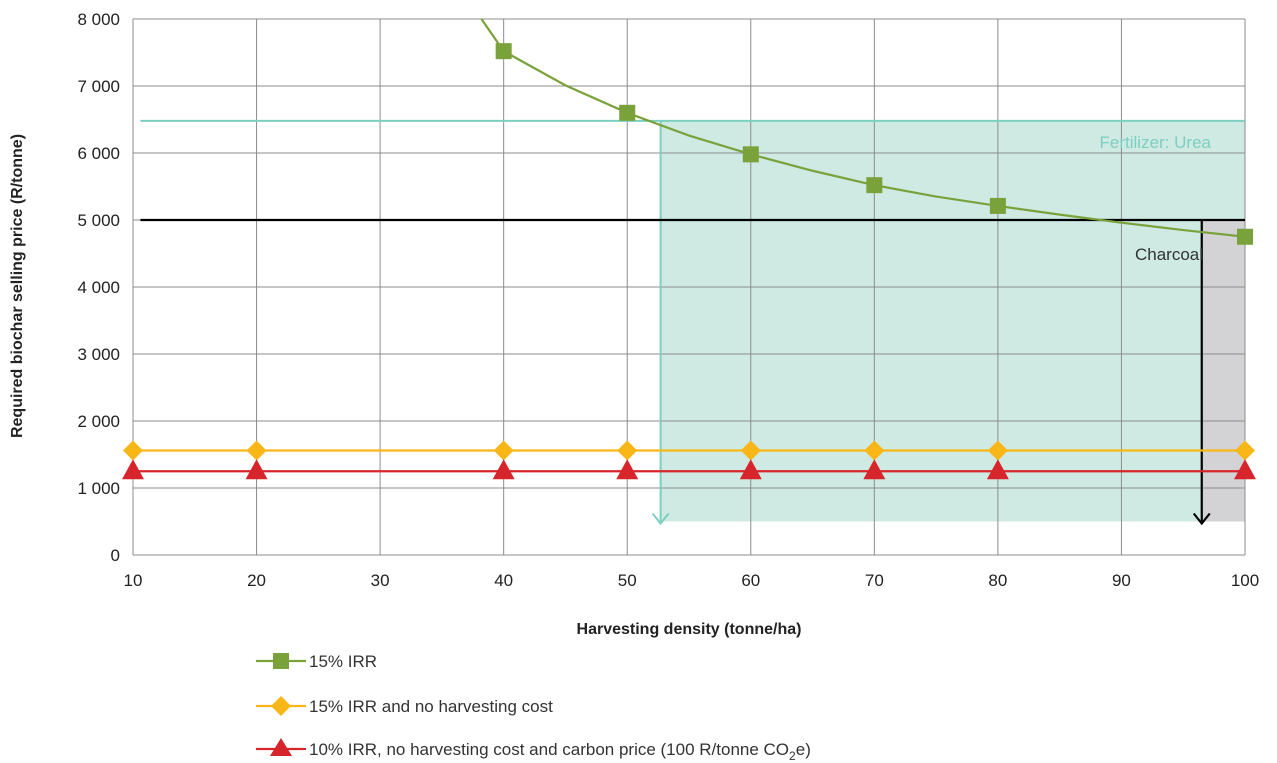 This screenshot has height=763, width=1277. I want to click on annotation-charcoal-label: Charcoal, so click(1169, 254).